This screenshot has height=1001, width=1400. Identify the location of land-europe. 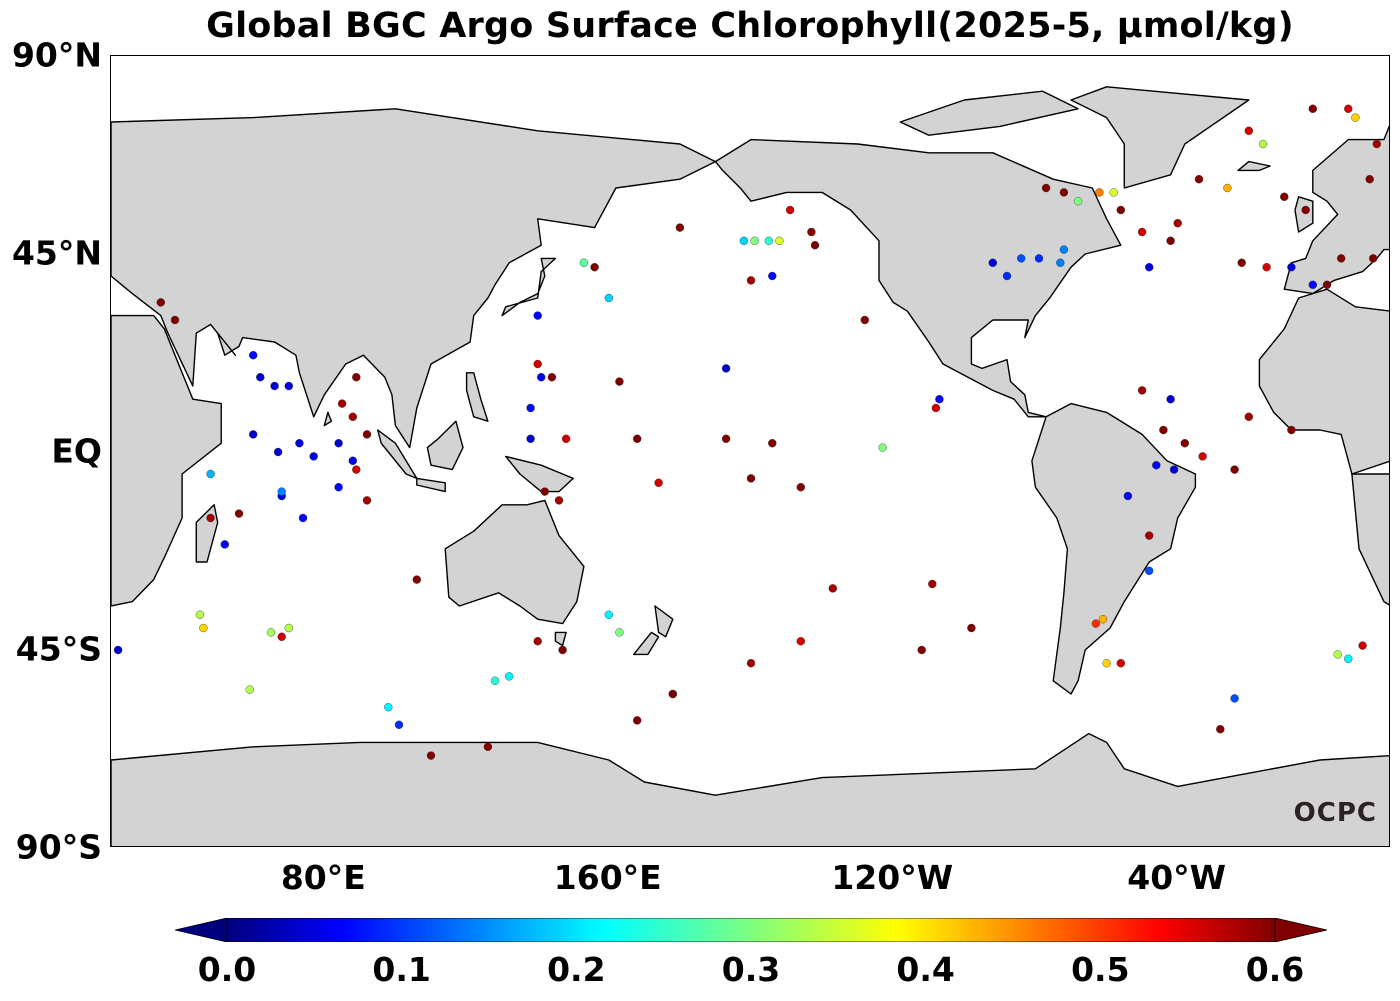
(1336, 210).